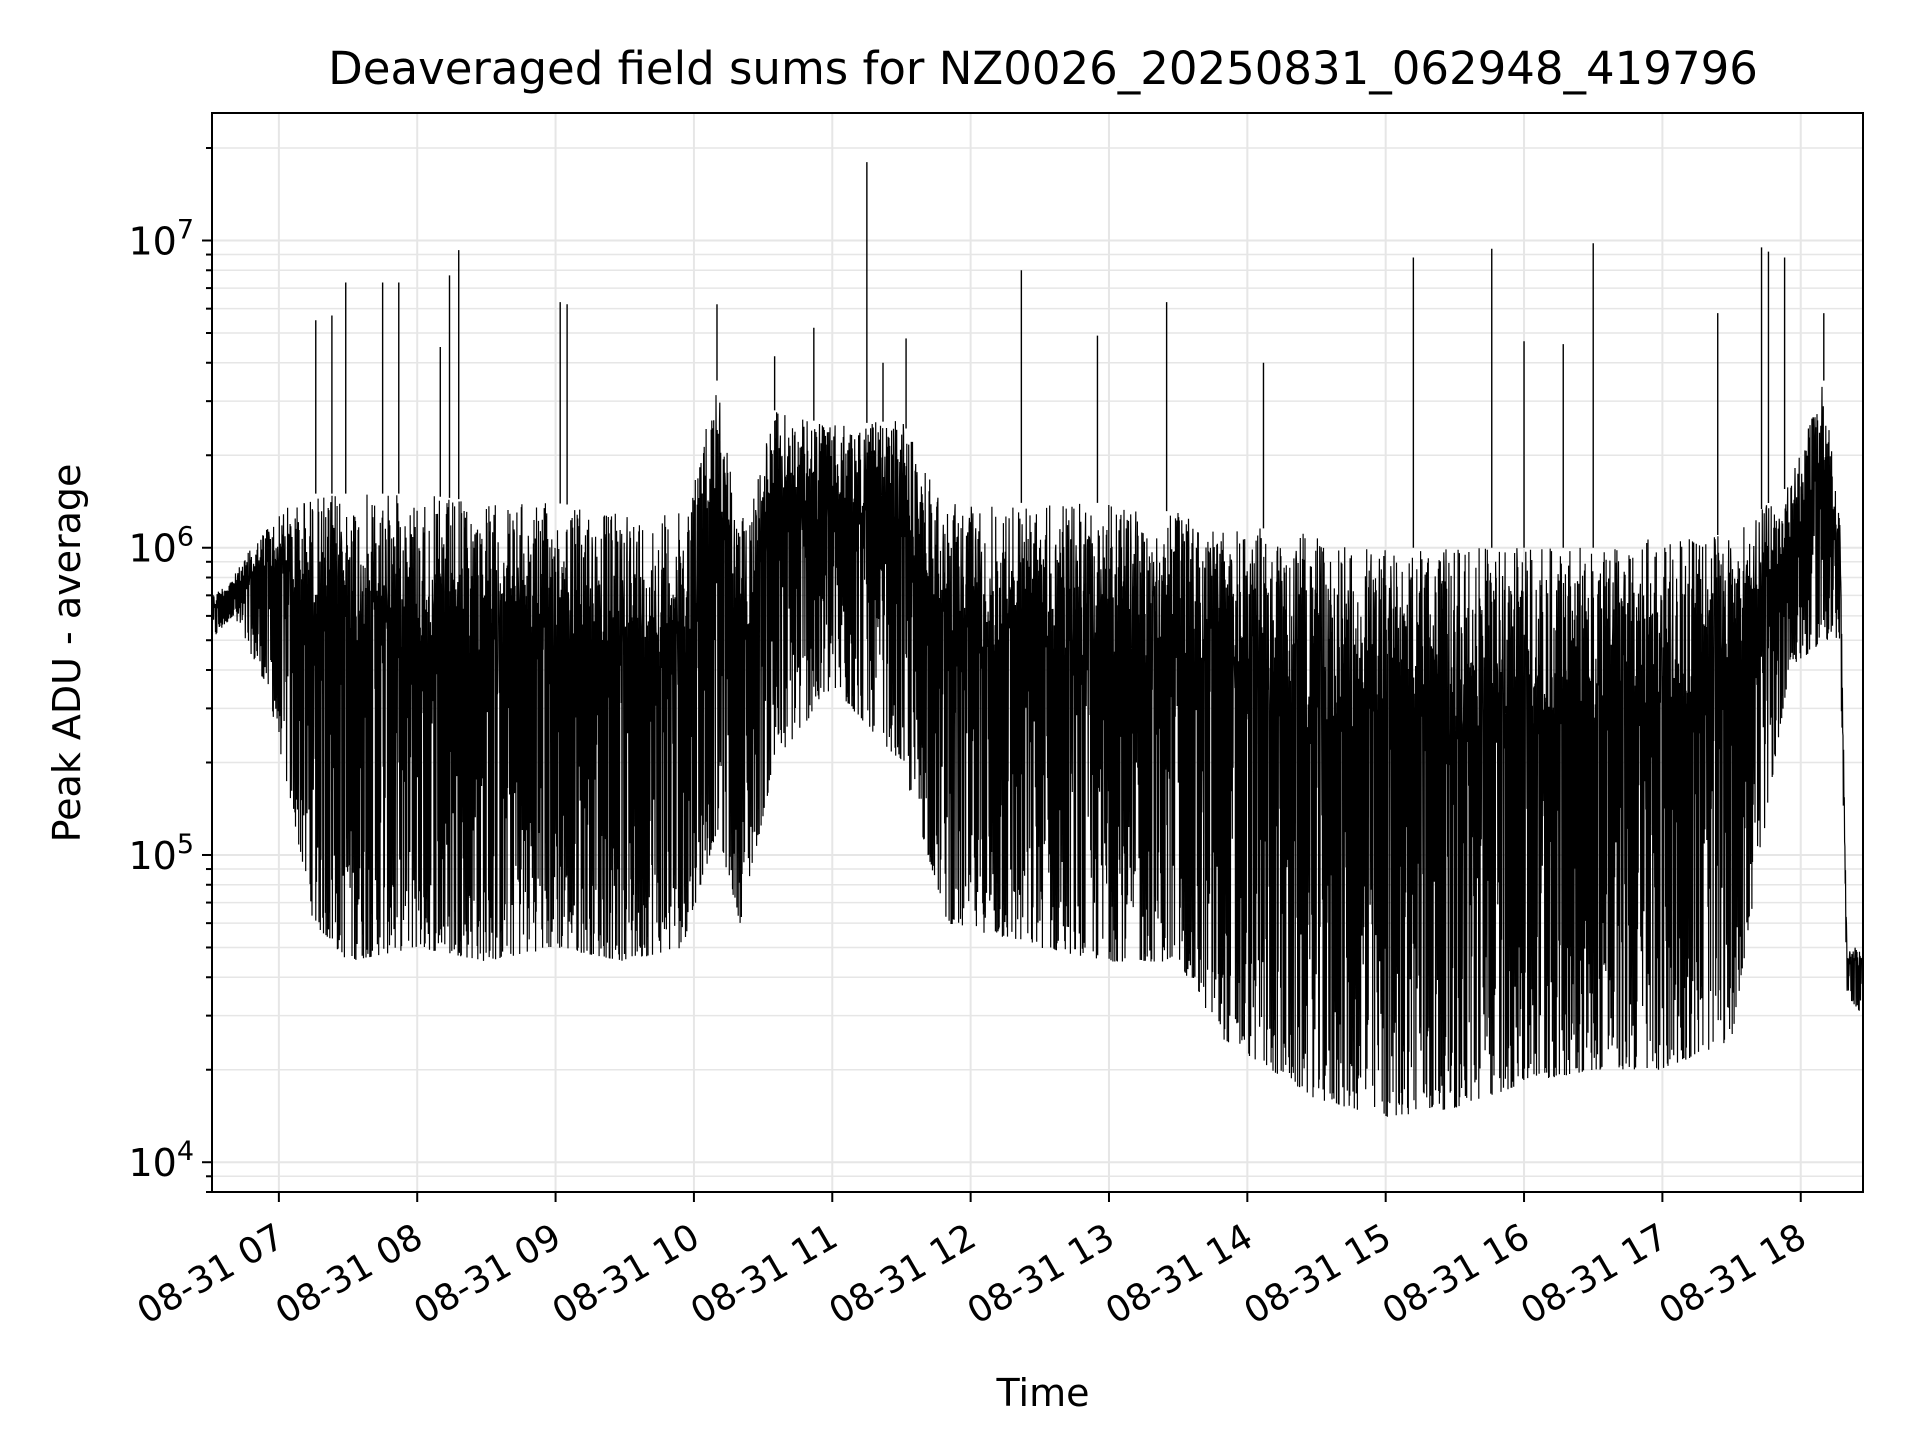 The height and width of the screenshot is (1440, 1920). What do you see at coordinates (185, 844) in the screenshot?
I see `y-tick-label-exponent: 5` at bounding box center [185, 844].